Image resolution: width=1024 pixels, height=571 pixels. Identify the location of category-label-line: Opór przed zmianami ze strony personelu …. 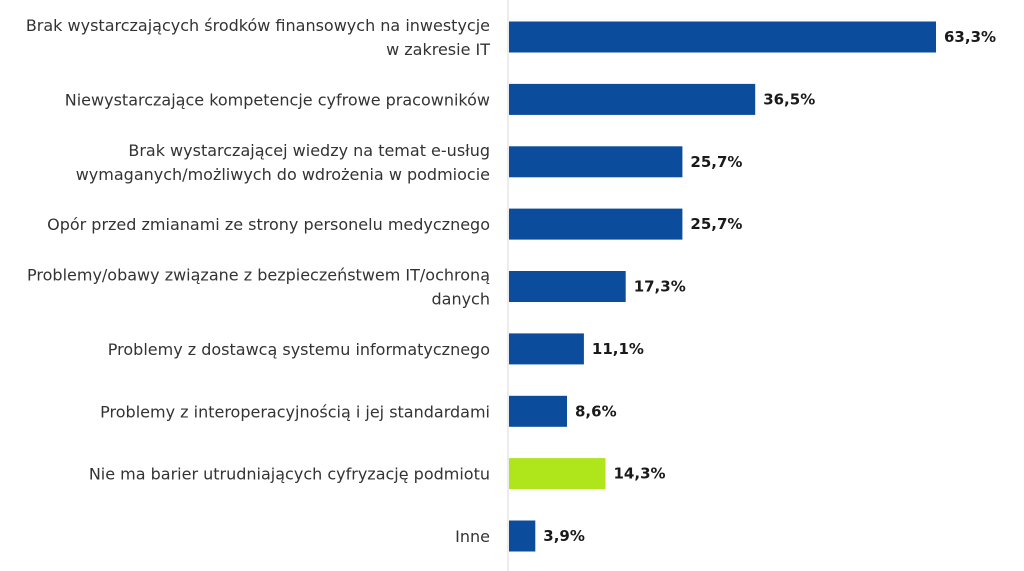
(268, 224).